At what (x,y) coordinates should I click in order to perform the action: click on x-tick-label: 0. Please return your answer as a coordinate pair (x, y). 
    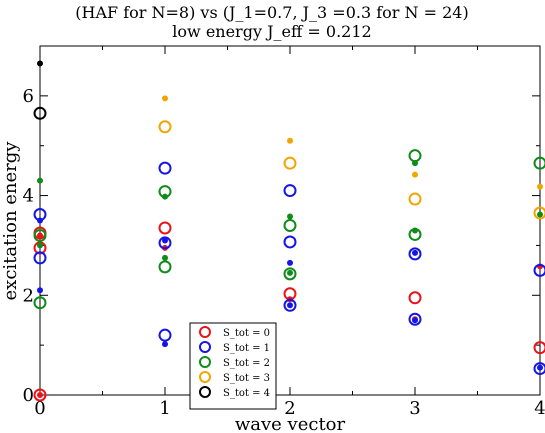
    Looking at the image, I should click on (39, 408).